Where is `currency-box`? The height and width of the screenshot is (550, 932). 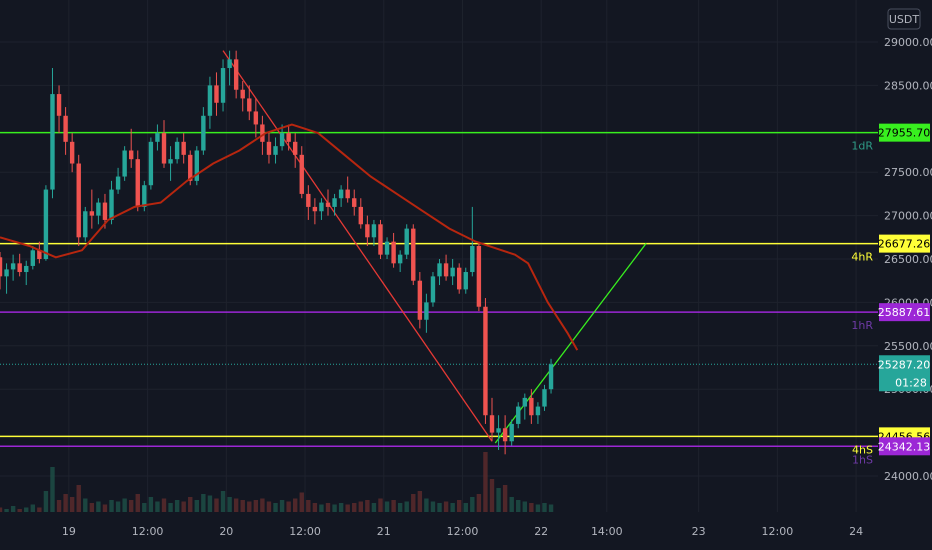
currency-box is located at coordinates (904, 19).